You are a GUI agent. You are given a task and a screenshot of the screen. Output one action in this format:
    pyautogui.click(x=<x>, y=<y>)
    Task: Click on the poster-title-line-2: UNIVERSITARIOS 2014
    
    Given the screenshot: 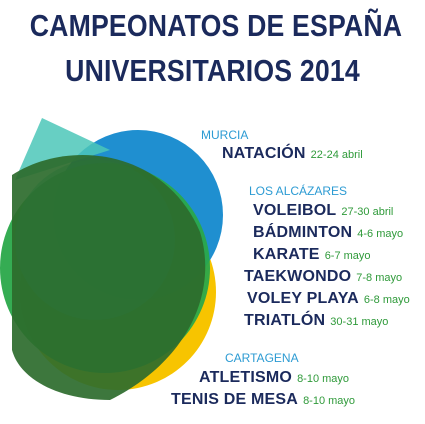 What is the action you would take?
    pyautogui.click(x=212, y=70)
    